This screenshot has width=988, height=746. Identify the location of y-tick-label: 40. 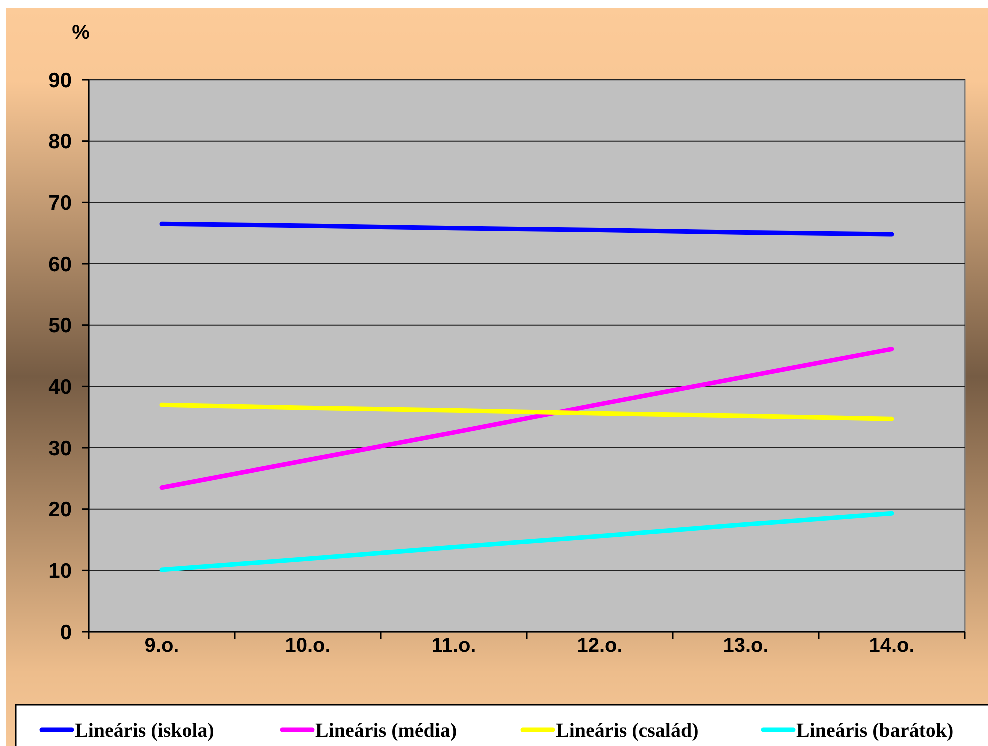
(60, 388).